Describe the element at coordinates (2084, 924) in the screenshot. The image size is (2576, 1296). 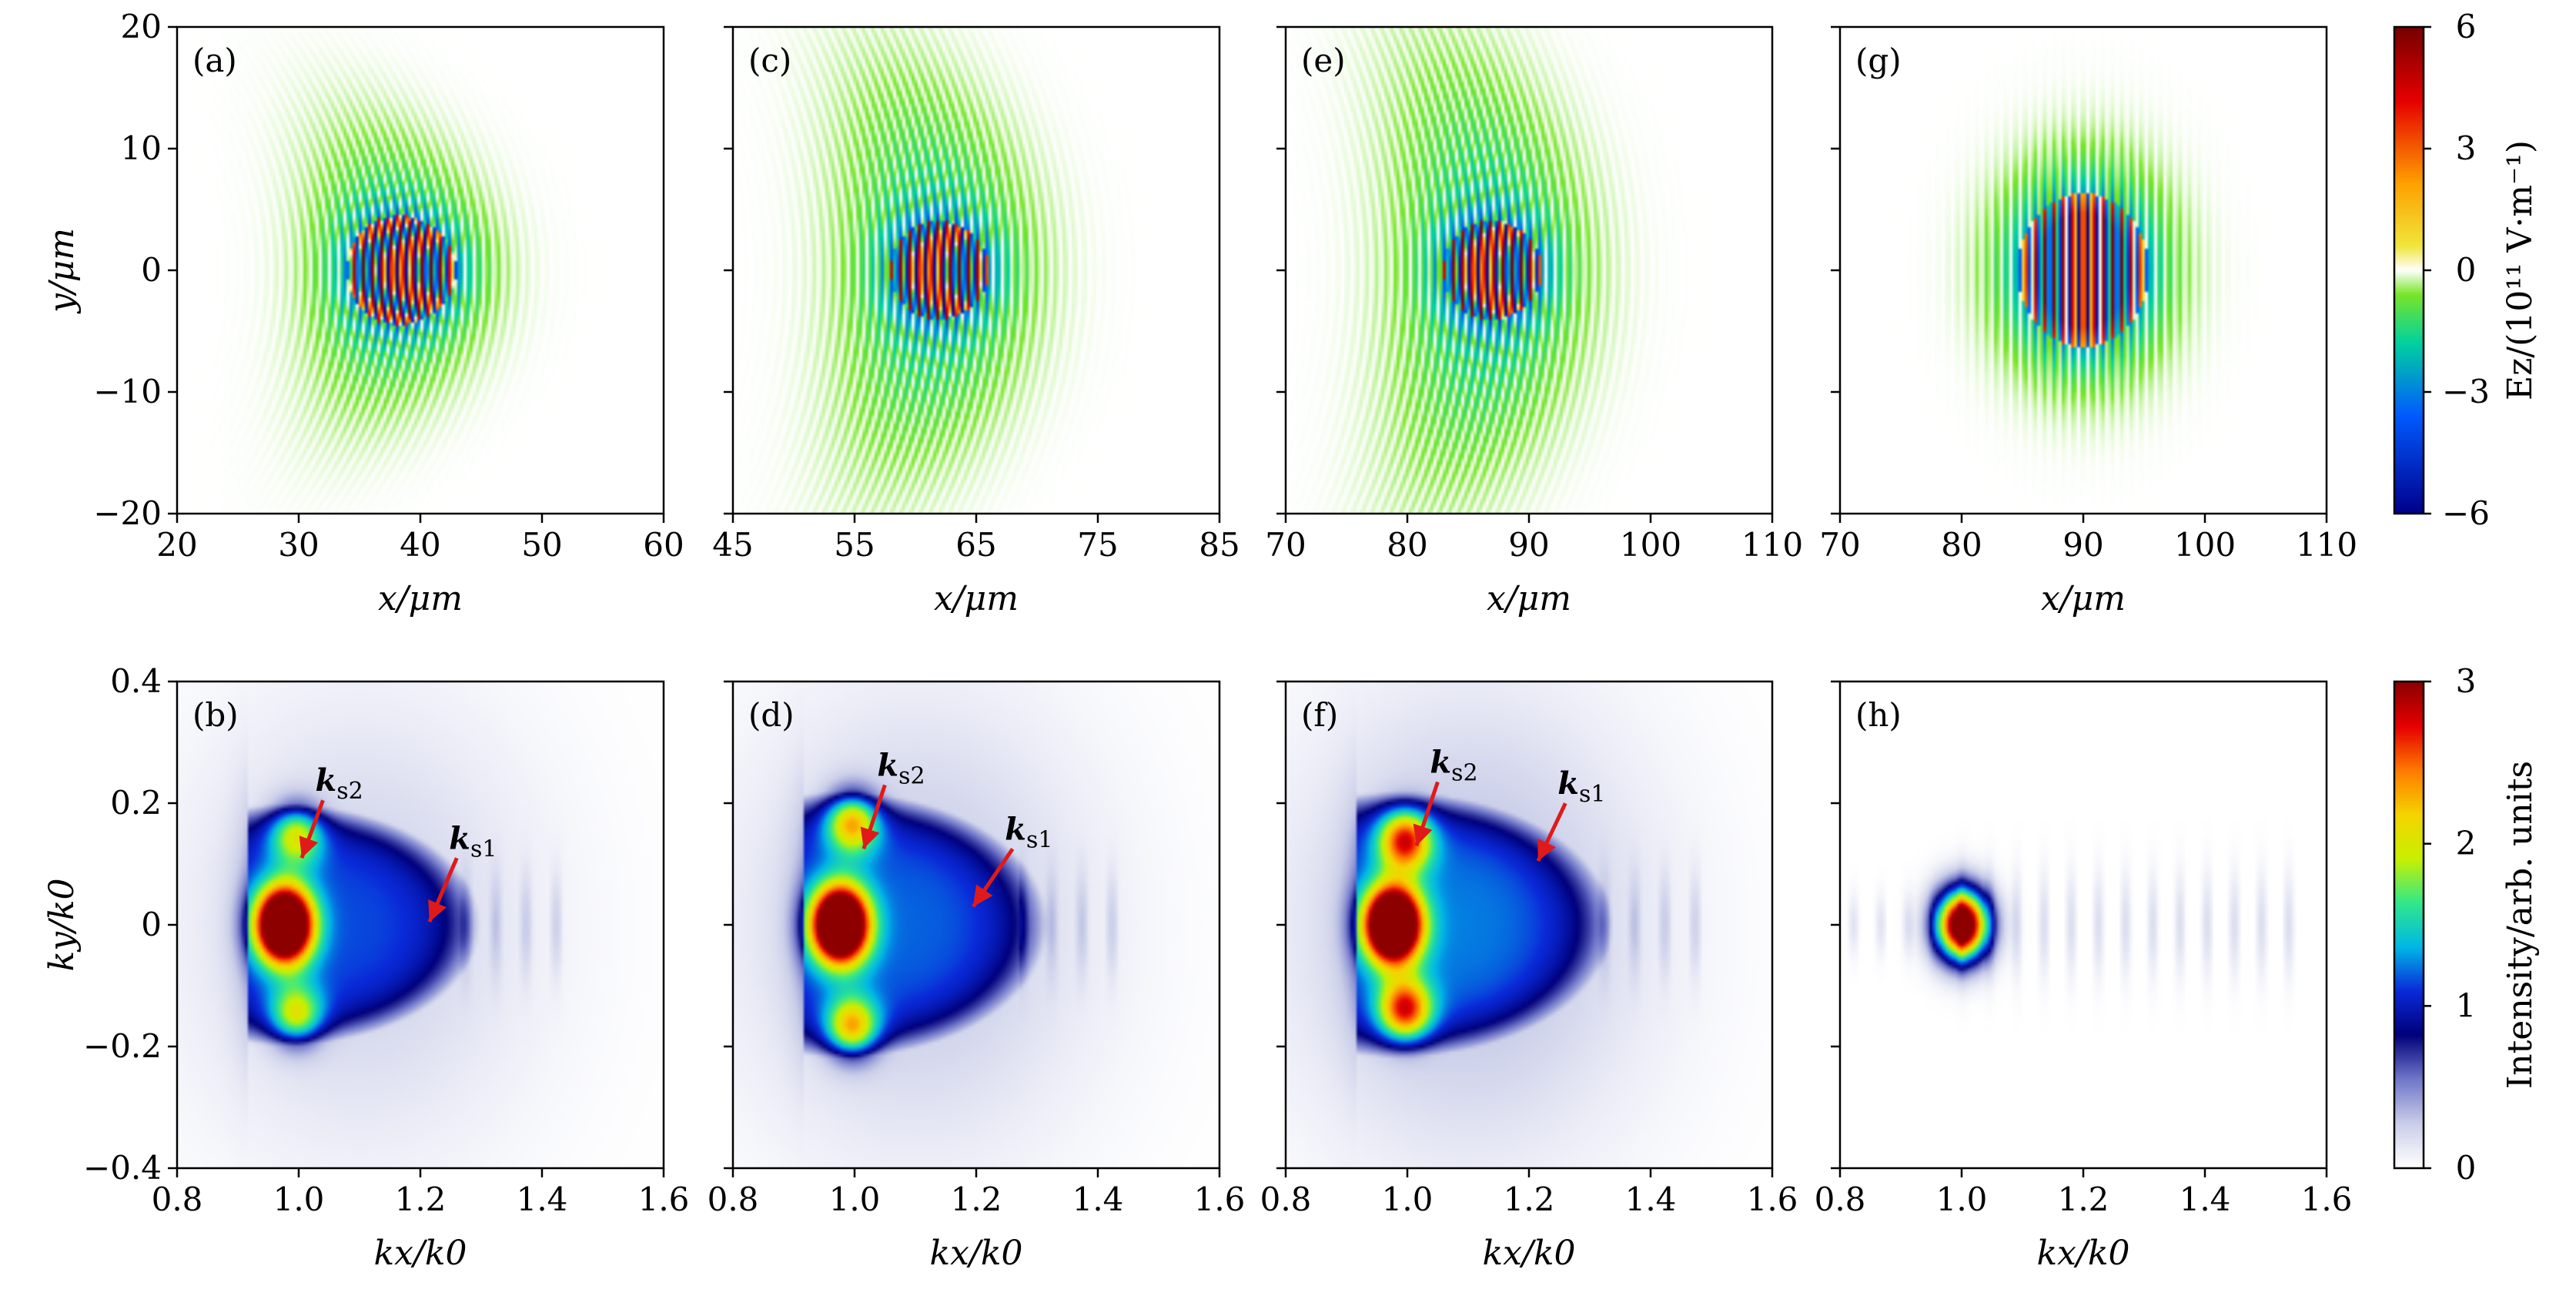
I see `heatmap-h` at that location.